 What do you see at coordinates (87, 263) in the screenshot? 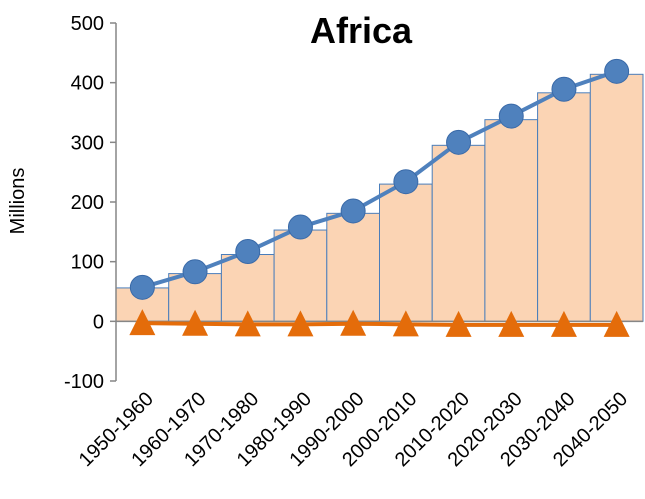
I see `y-tick-label: 100` at bounding box center [87, 263].